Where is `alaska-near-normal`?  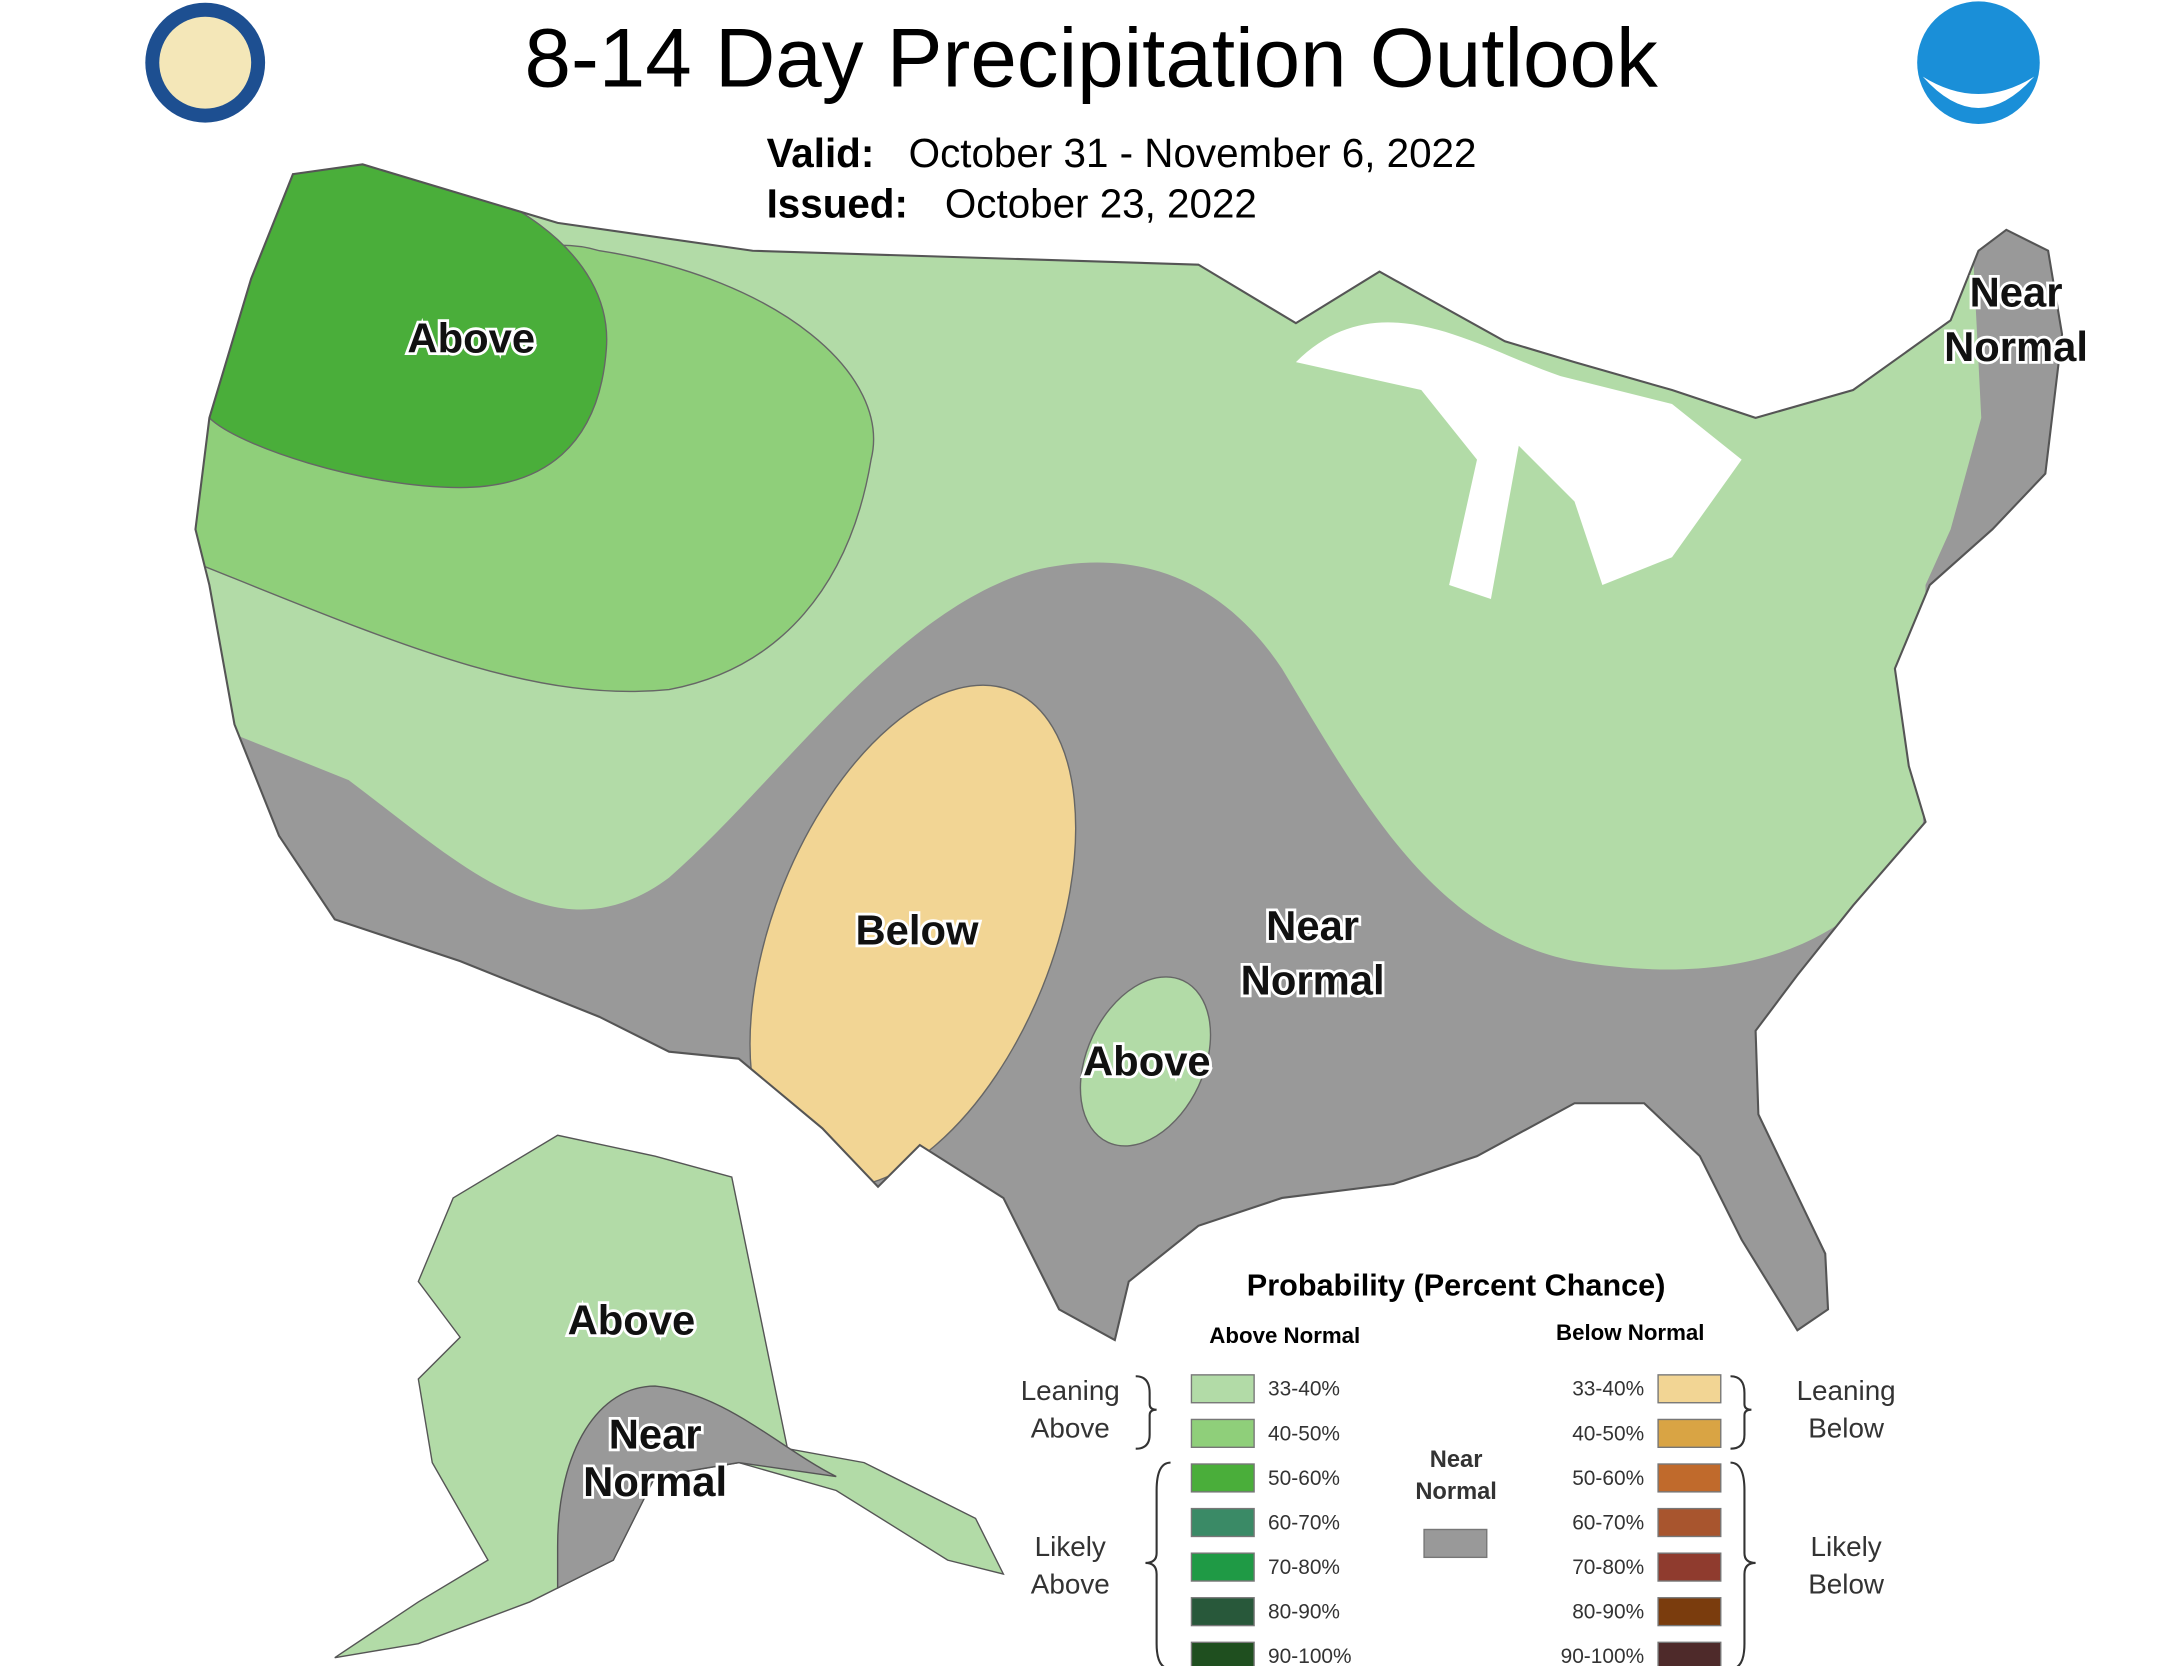
alaska-near-normal is located at coordinates (696, 1487).